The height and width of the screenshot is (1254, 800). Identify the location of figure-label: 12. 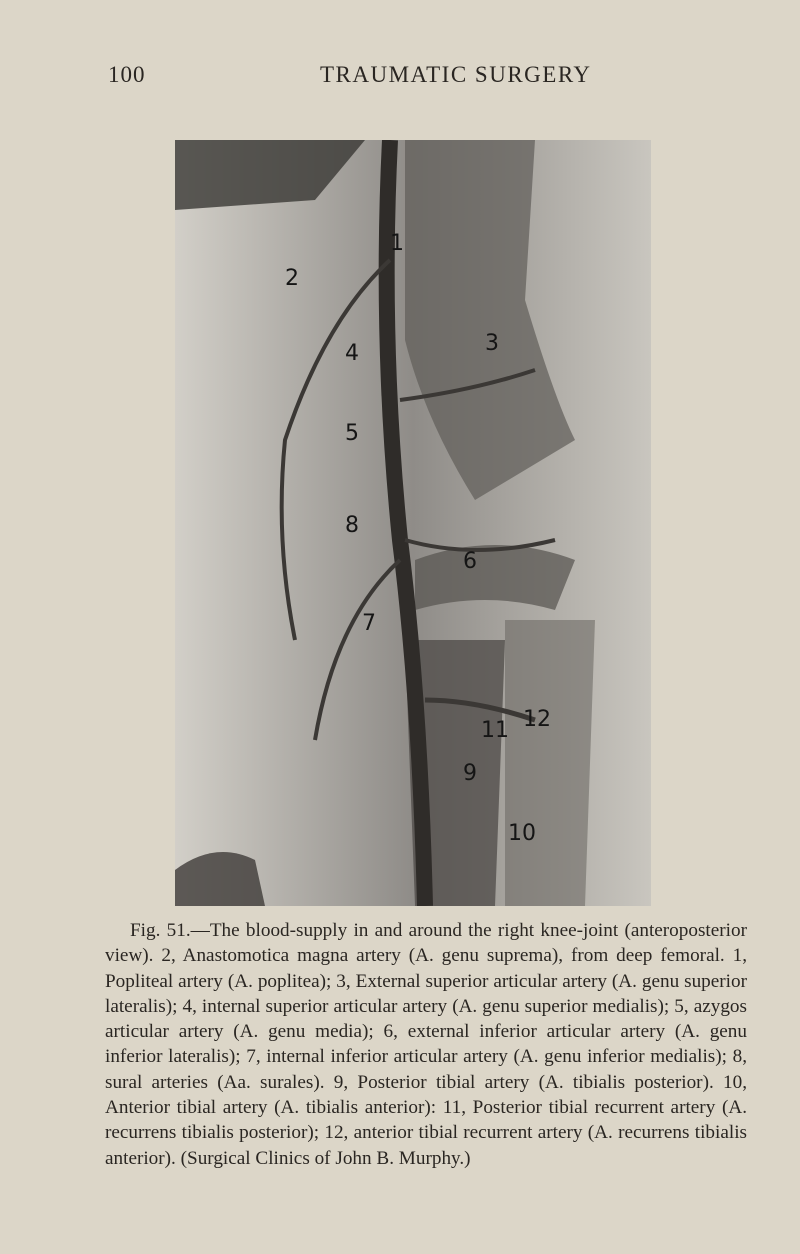
(537, 719).